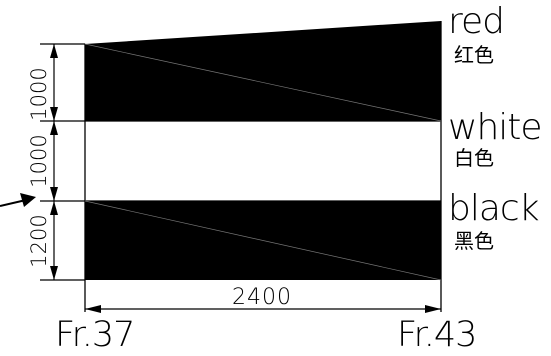 The width and height of the screenshot is (551, 356). What do you see at coordinates (263, 240) in the screenshot?
I see `diagonal-black-band` at bounding box center [263, 240].